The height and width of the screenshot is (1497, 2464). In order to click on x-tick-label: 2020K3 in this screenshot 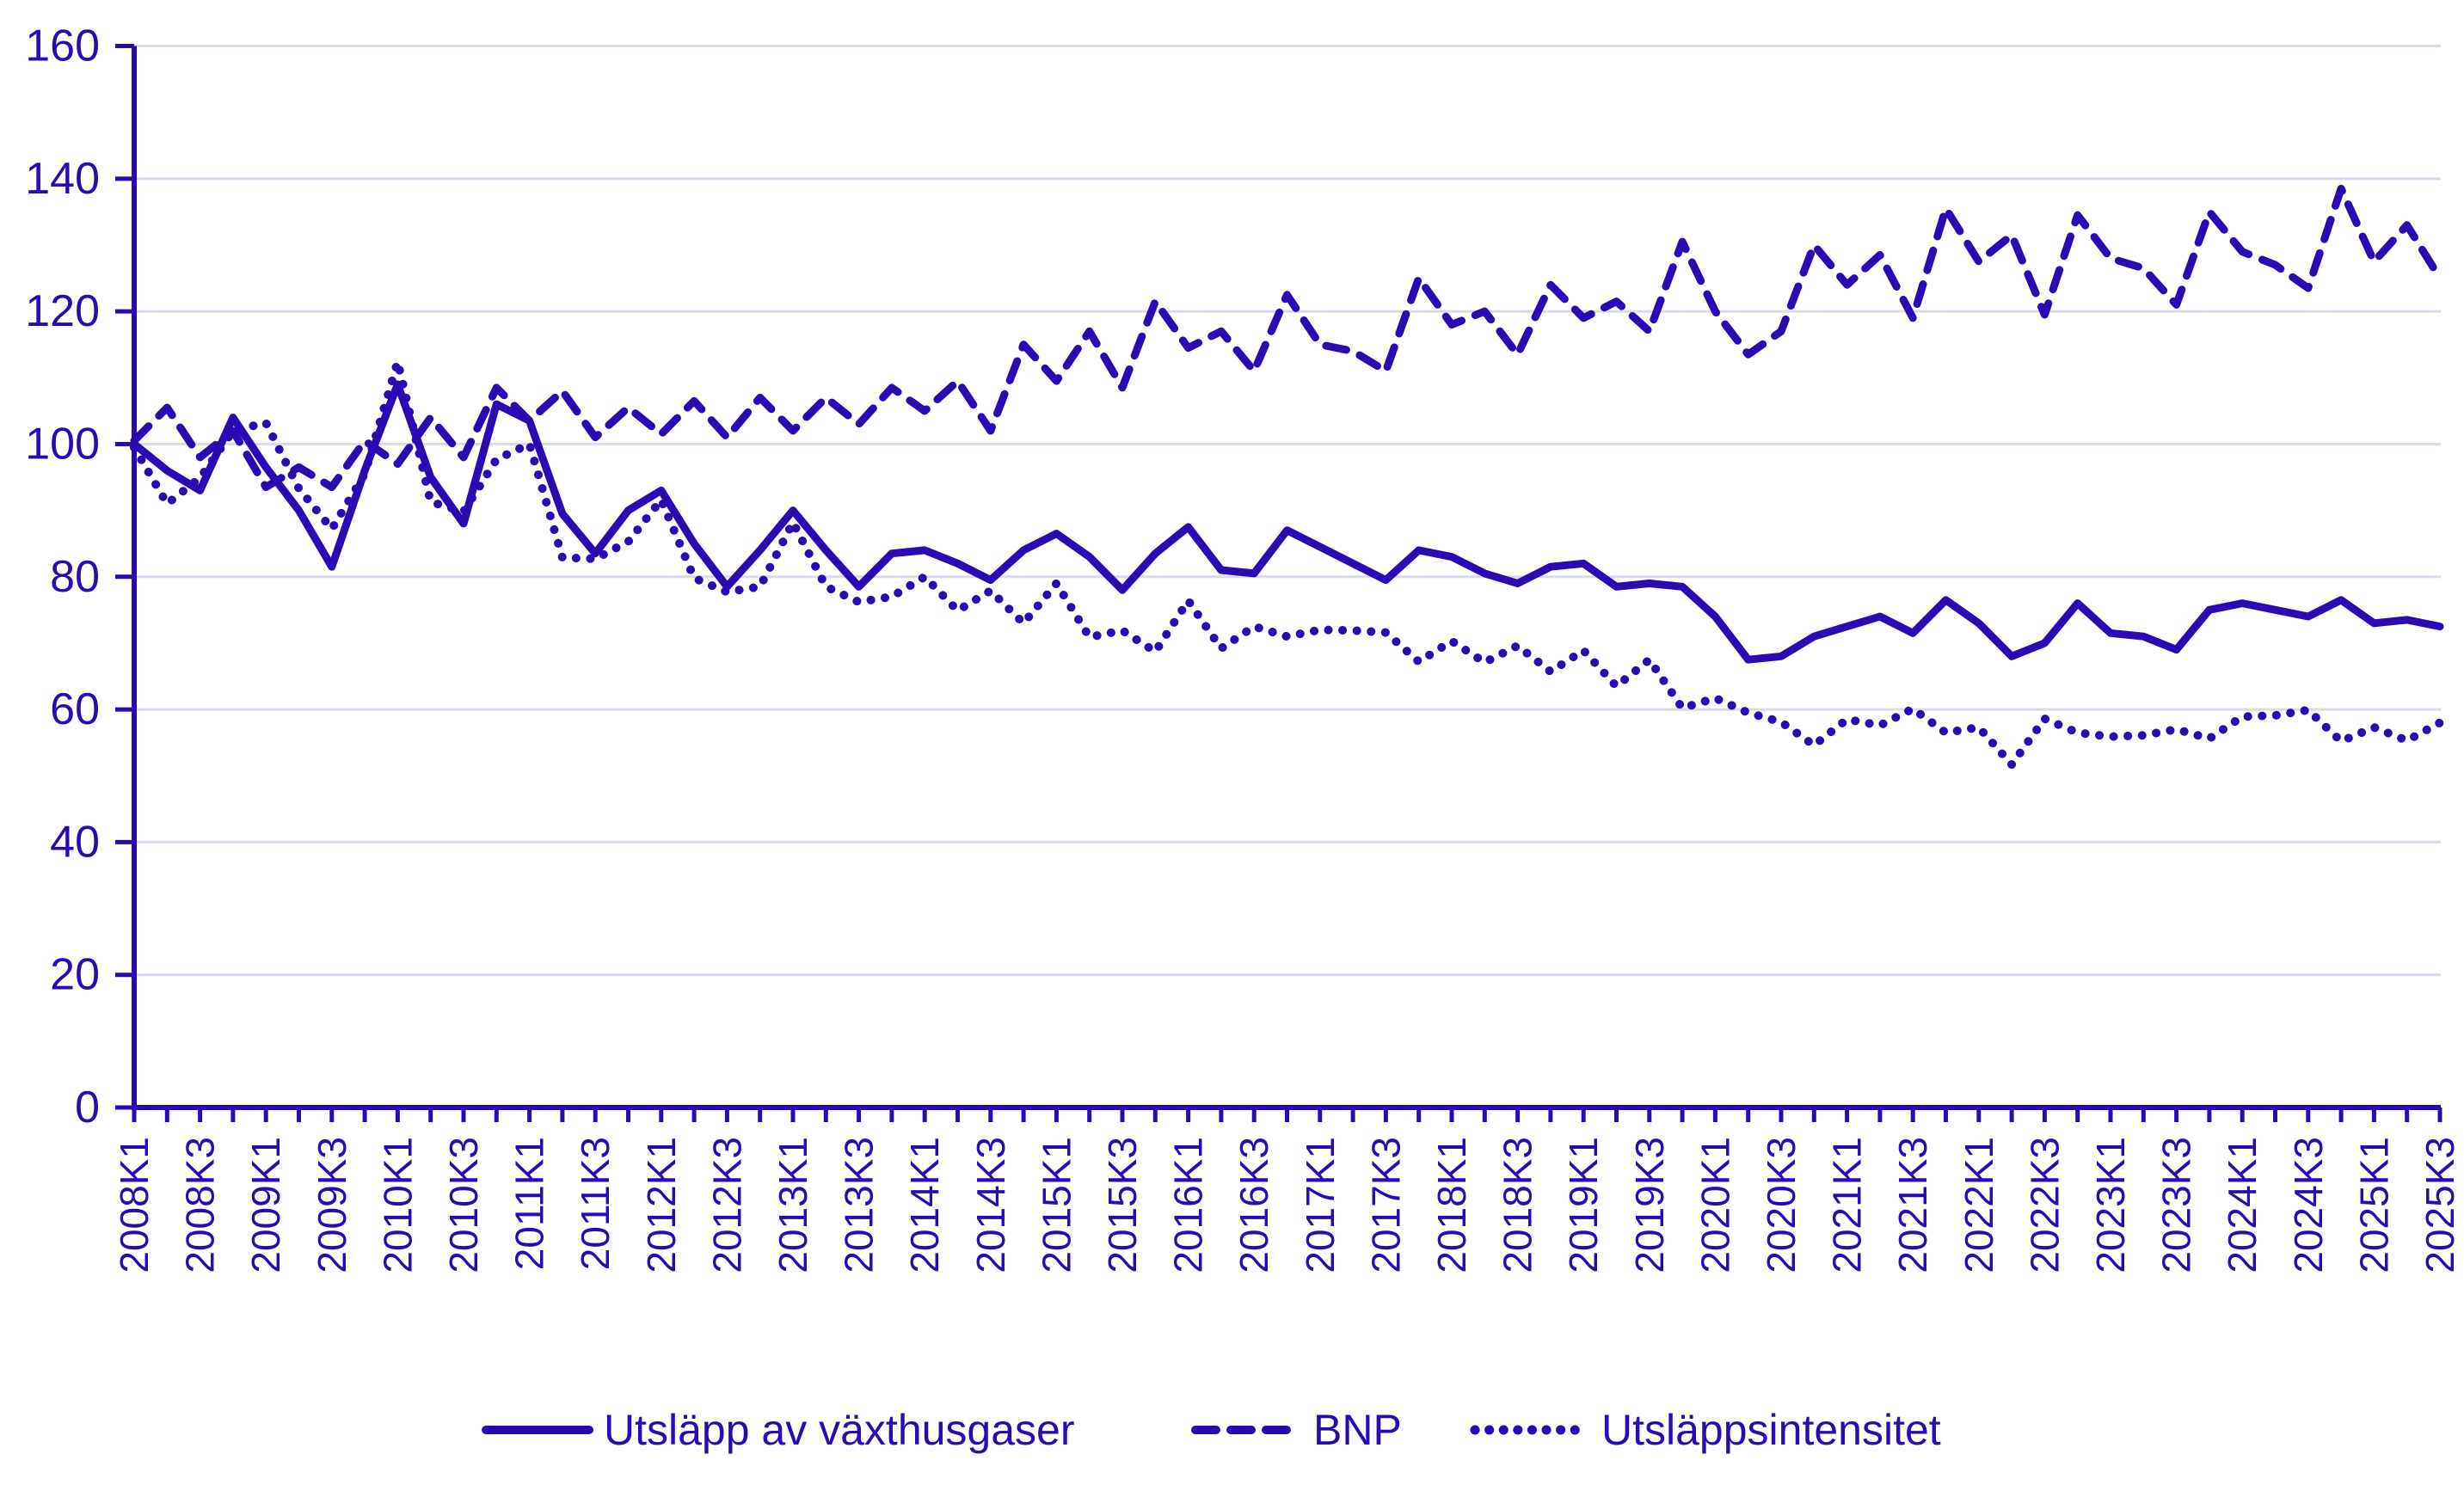, I will do `click(1781, 1205)`.